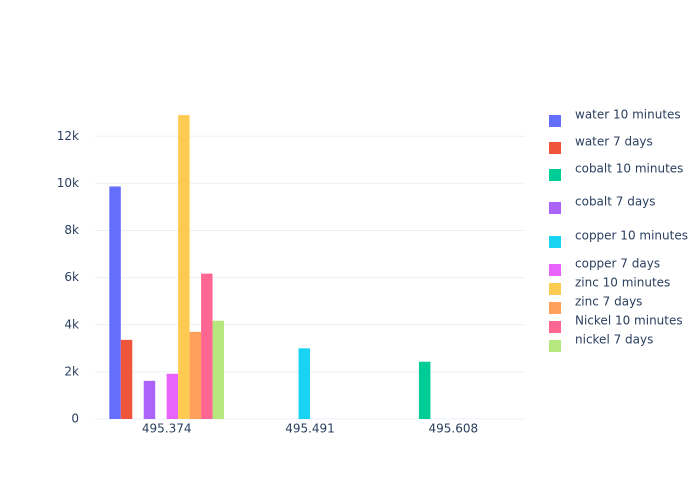  I want to click on y-tick-label: 12k, so click(68, 136).